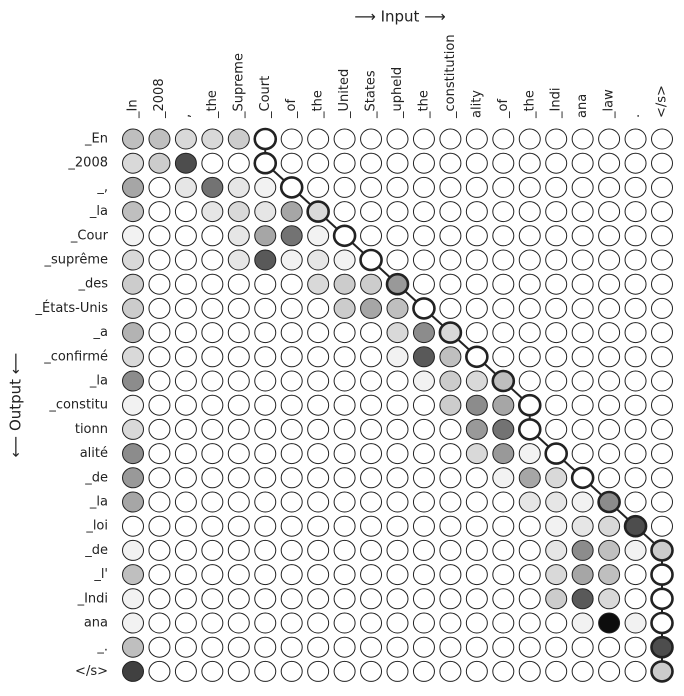 The height and width of the screenshot is (696, 684). What do you see at coordinates (159, 98) in the screenshot?
I see `column-label: _2008` at bounding box center [159, 98].